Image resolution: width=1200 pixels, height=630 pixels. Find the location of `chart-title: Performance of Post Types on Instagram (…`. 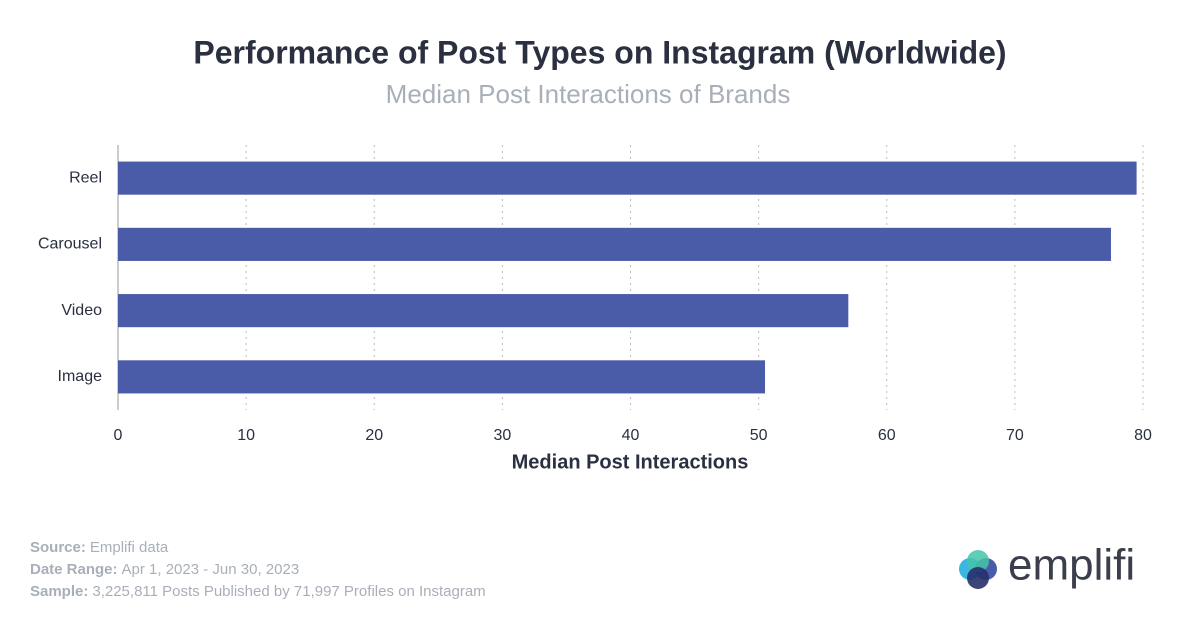

chart-title: Performance of Post Types on Instagram (… is located at coordinates (599, 52).